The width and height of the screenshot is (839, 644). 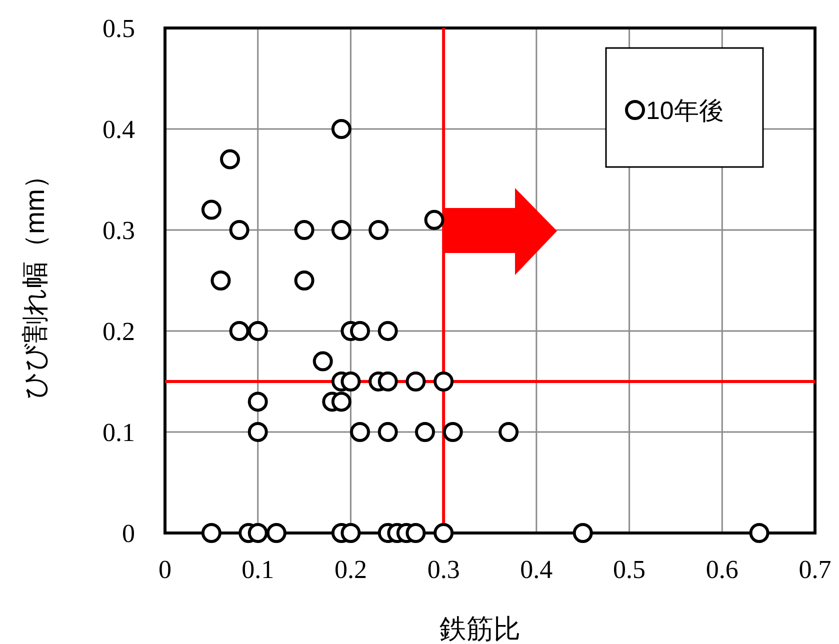 What do you see at coordinates (258, 569) in the screenshot?
I see `x-tick-label: 0.1` at bounding box center [258, 569].